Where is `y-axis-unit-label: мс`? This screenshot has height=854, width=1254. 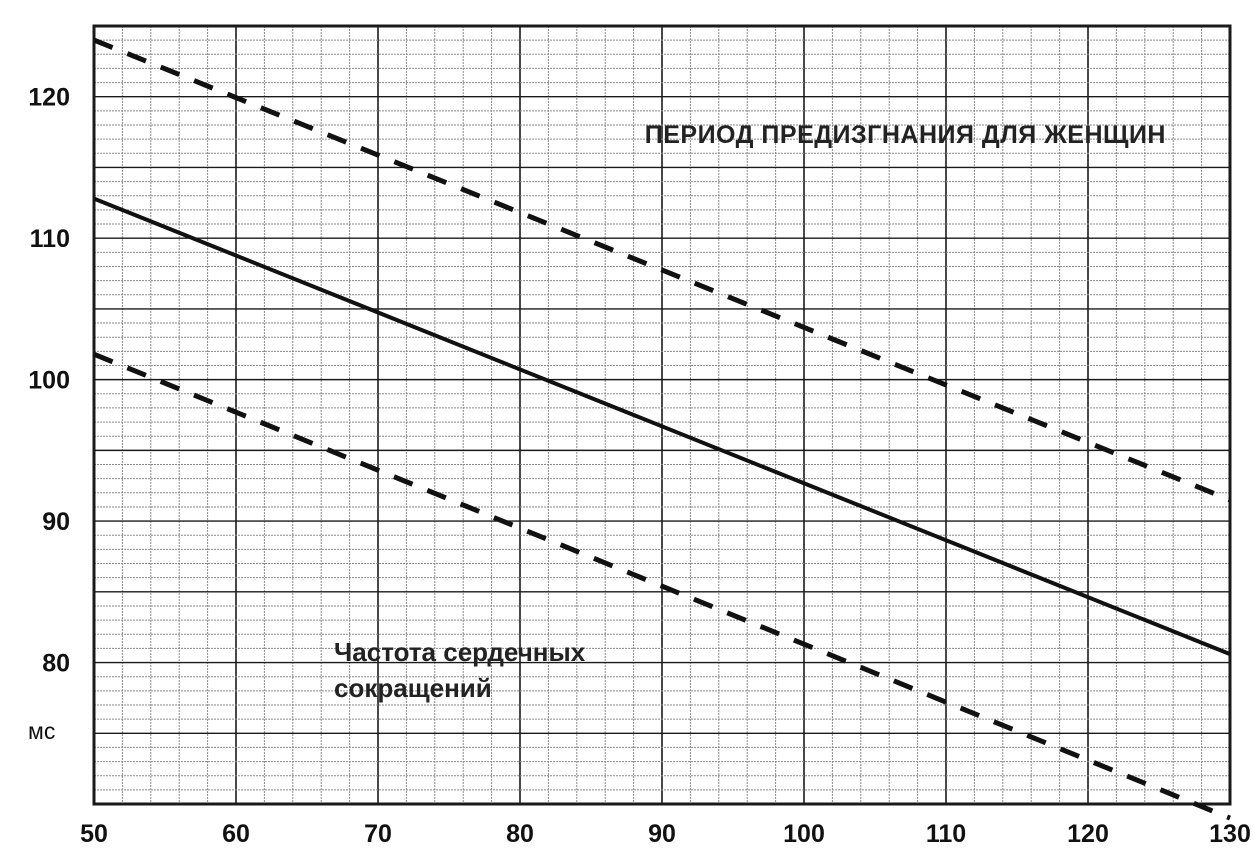
y-axis-unit-label: мс is located at coordinates (41, 731).